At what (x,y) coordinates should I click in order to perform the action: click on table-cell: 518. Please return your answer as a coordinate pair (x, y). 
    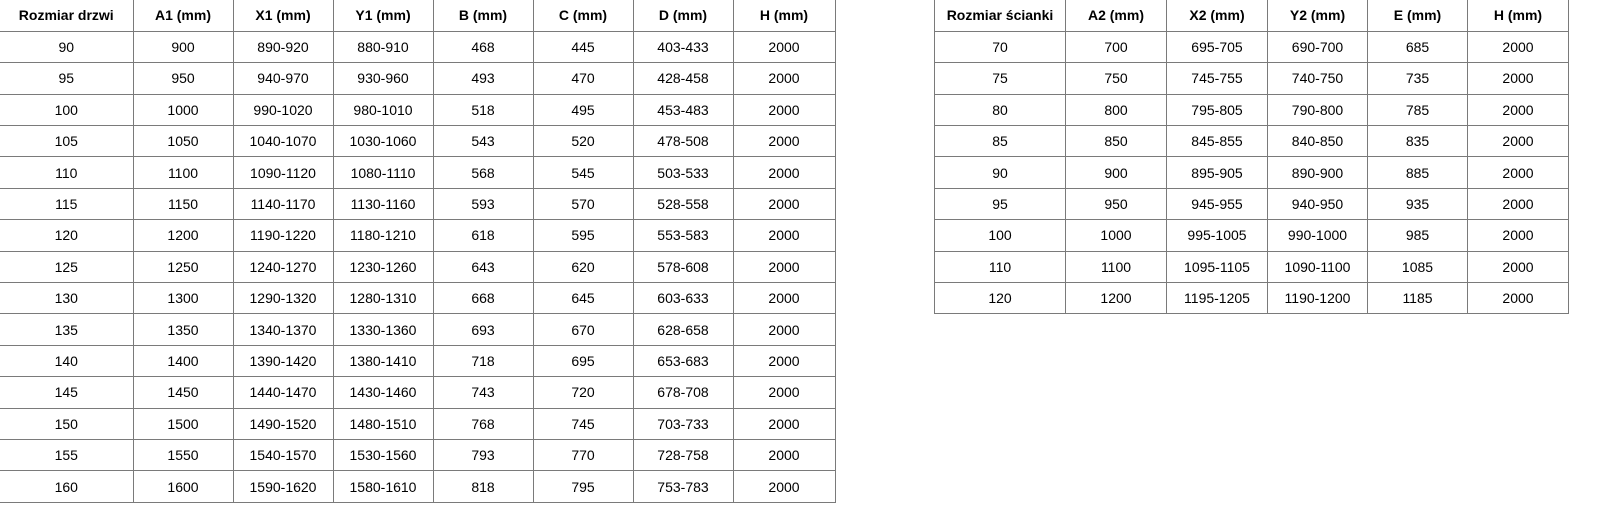
    Looking at the image, I should click on (483, 110).